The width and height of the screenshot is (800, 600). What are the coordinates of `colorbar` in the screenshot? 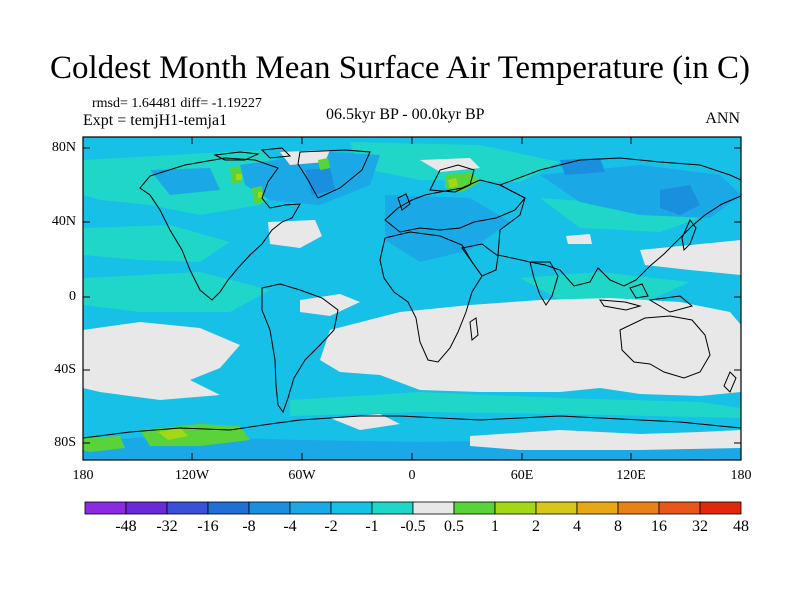 It's located at (413, 508).